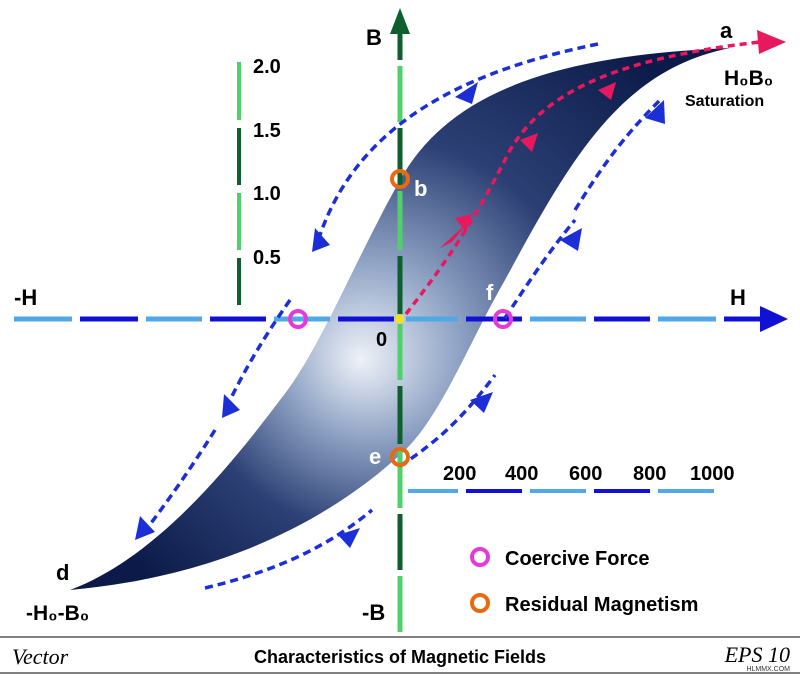 This screenshot has height=679, width=800. I want to click on point-b-label: b, so click(420, 188).